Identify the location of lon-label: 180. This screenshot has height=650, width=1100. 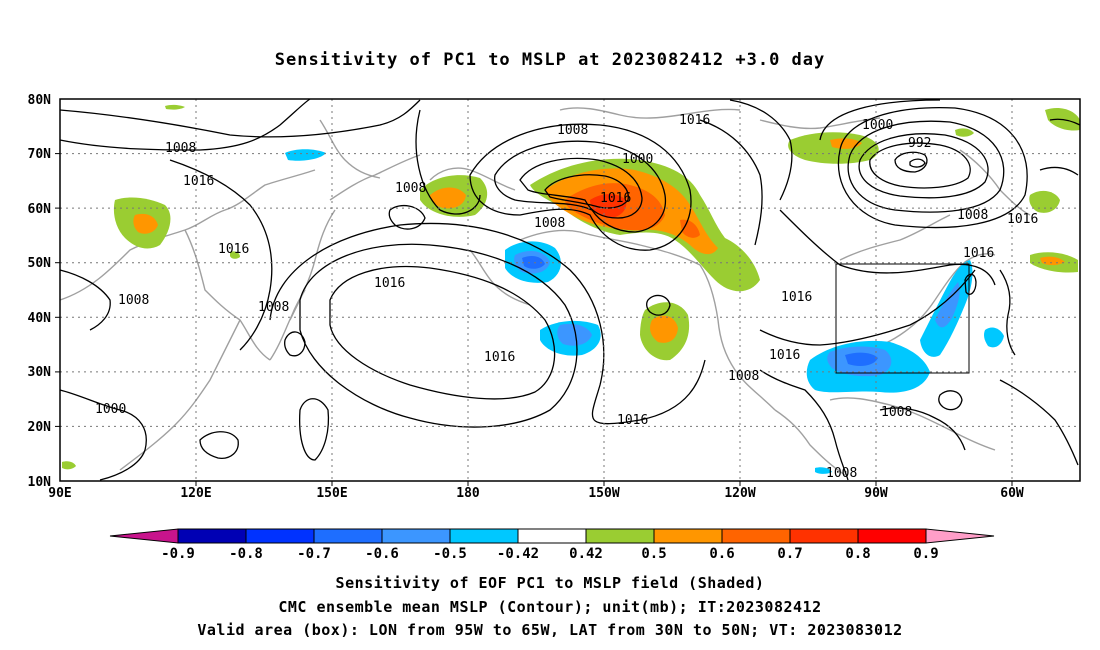
(468, 493).